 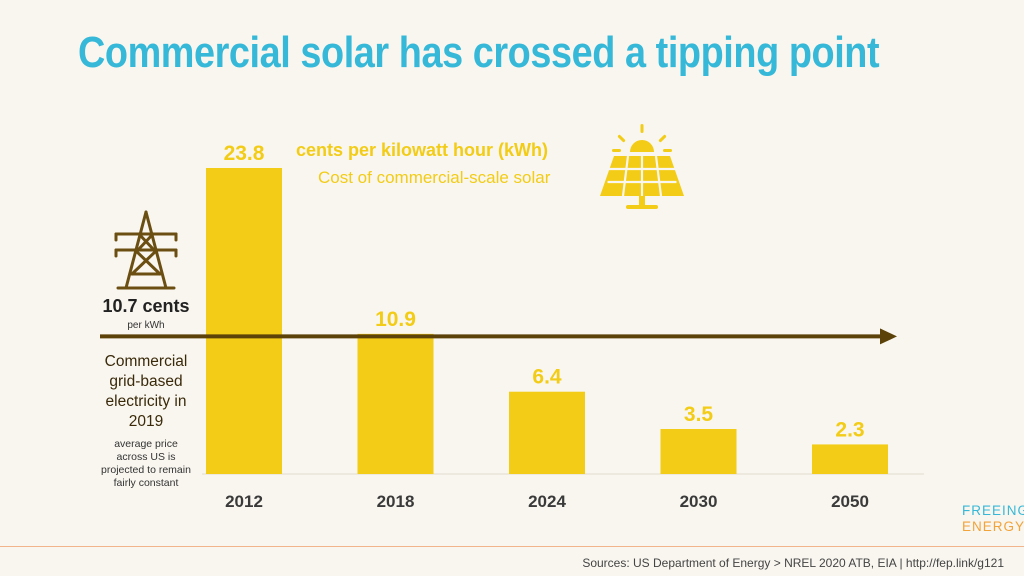 What do you see at coordinates (244, 321) in the screenshot?
I see `bar-2012` at bounding box center [244, 321].